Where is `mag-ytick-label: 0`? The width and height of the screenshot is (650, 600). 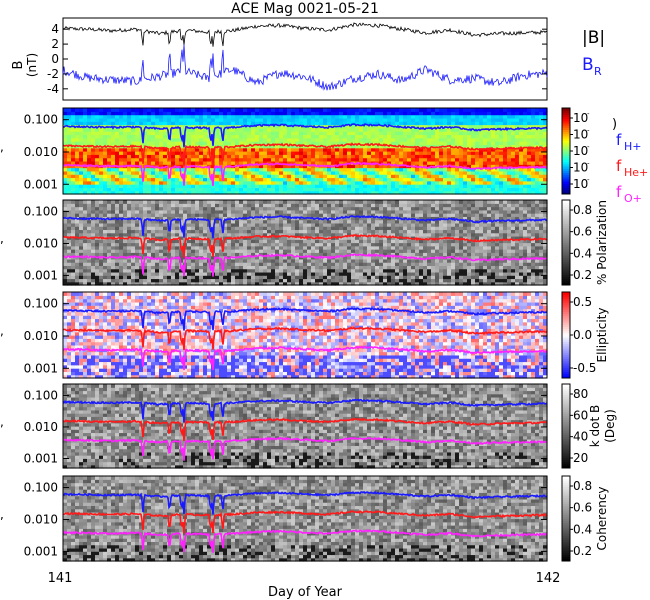 mag-ytick-label: 0 is located at coordinates (55, 59).